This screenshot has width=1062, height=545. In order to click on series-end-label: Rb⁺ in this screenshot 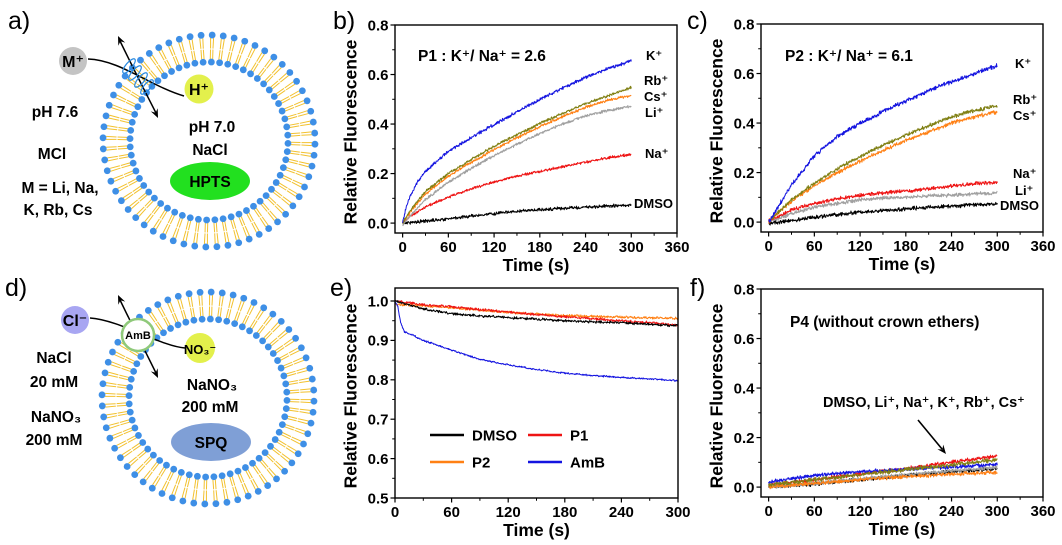, I will do `click(656, 80)`.